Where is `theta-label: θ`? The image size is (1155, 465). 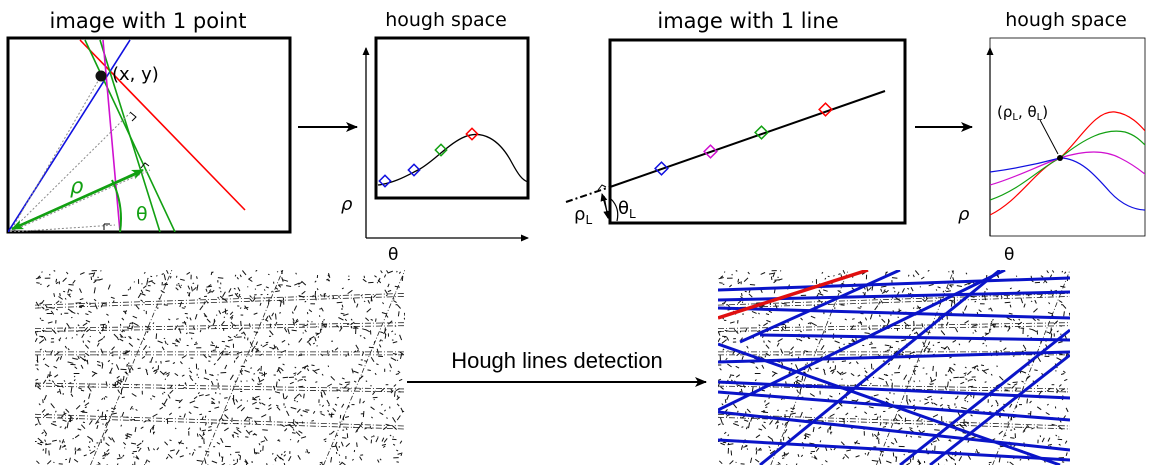
theta-label: θ is located at coordinates (142, 214).